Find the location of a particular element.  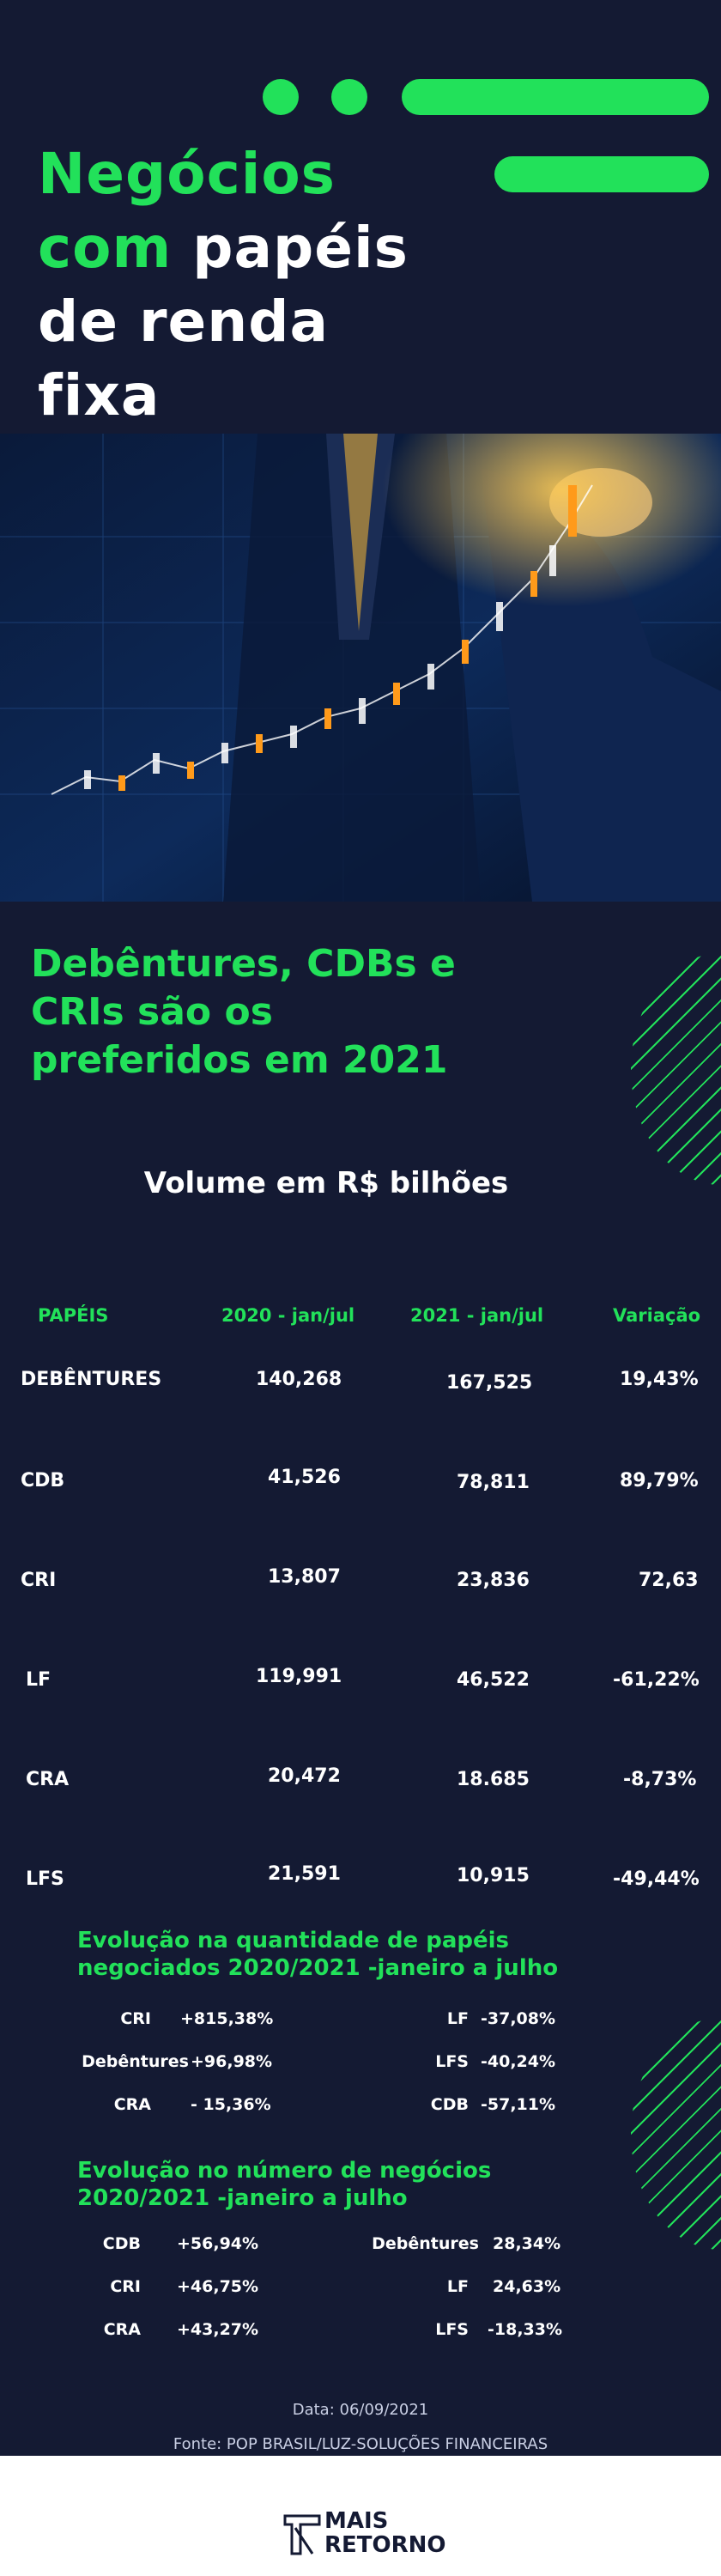

stat-value: +46,75% is located at coordinates (218, 2287).